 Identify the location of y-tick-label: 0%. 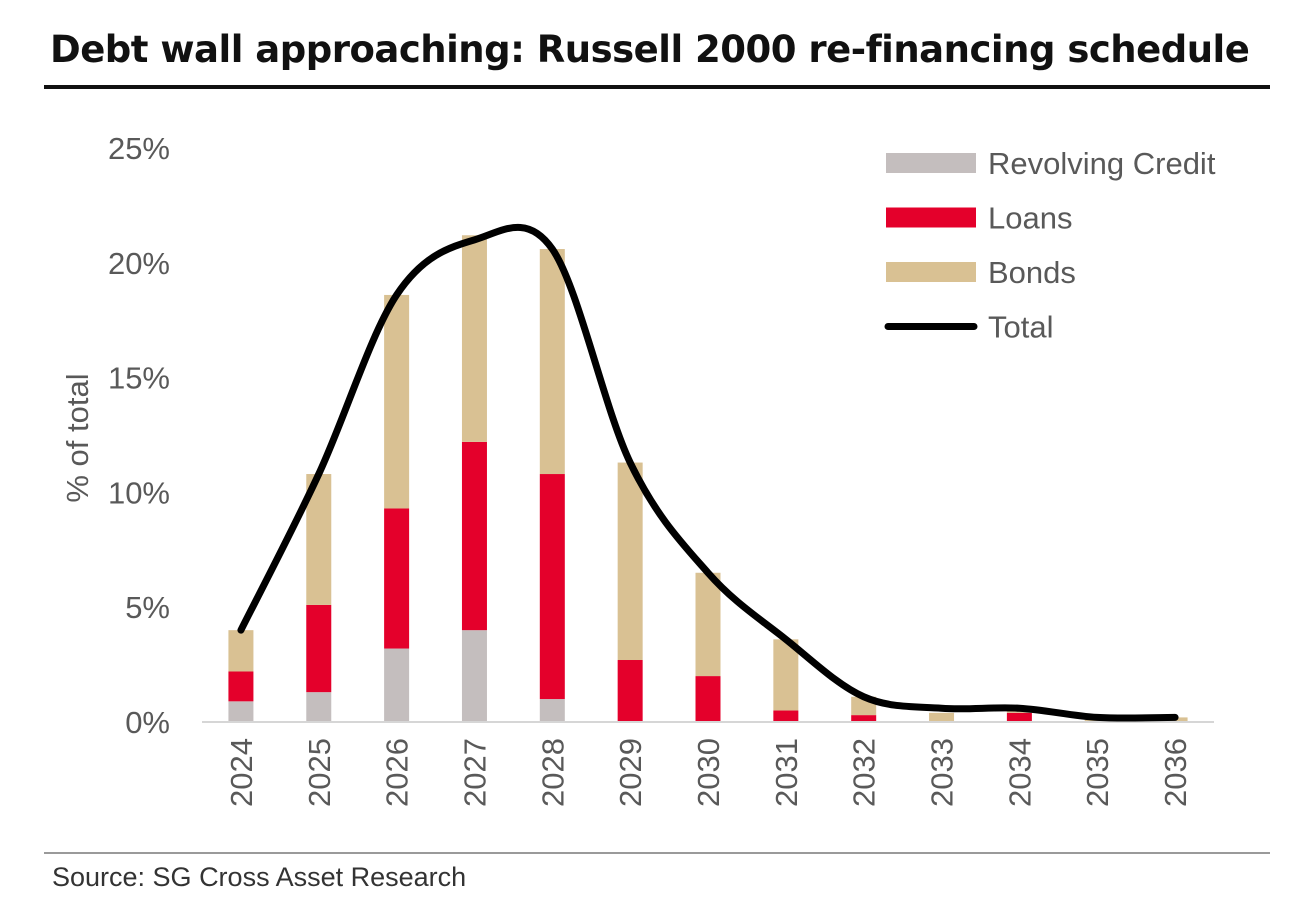
(147, 722).